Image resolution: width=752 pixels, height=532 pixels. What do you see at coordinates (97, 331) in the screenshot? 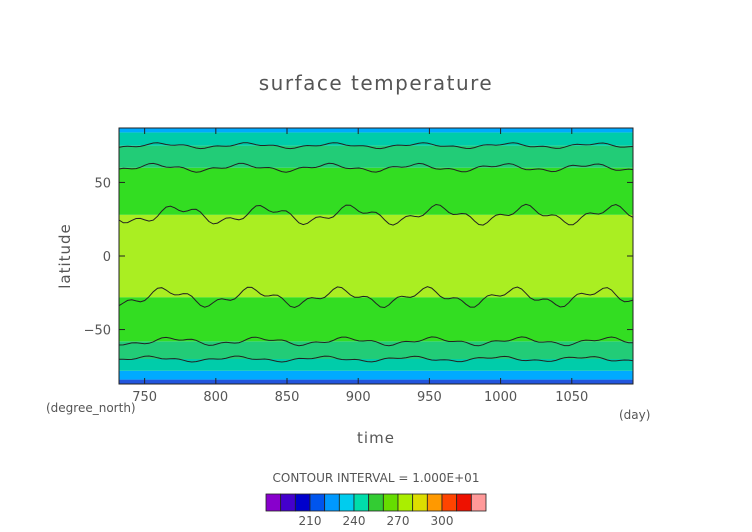
I see `y-tick-label: −50` at bounding box center [97, 331].